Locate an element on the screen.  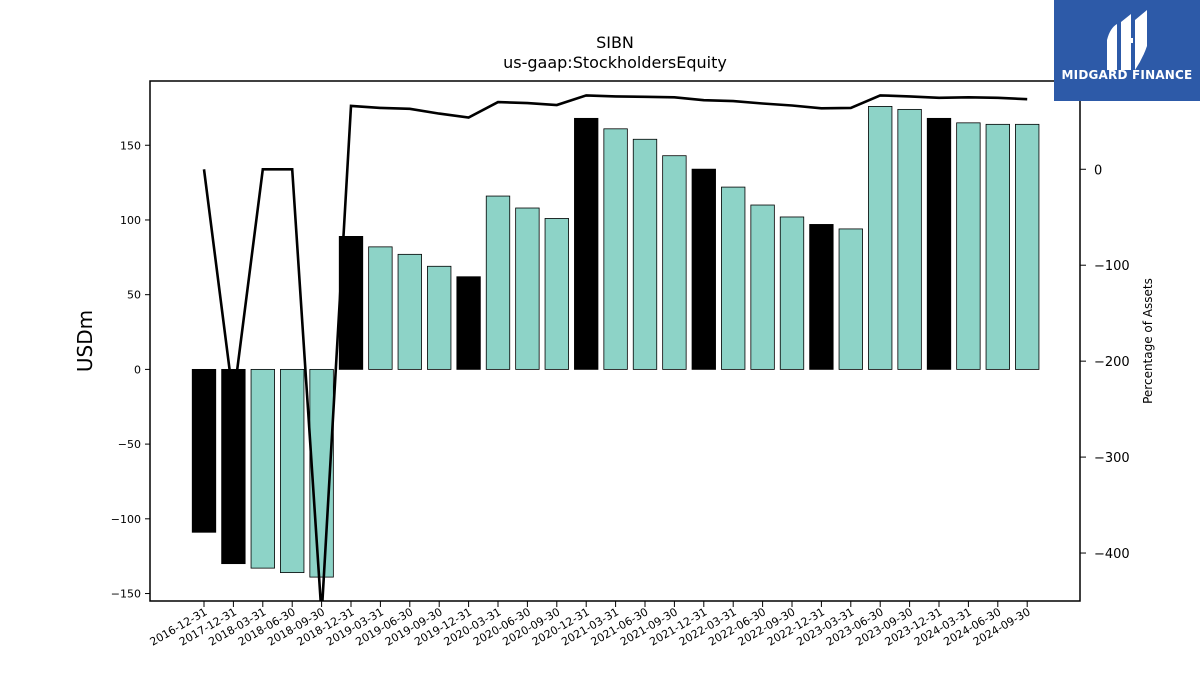
y2-tick-label: −400 is located at coordinates (1112, 554).